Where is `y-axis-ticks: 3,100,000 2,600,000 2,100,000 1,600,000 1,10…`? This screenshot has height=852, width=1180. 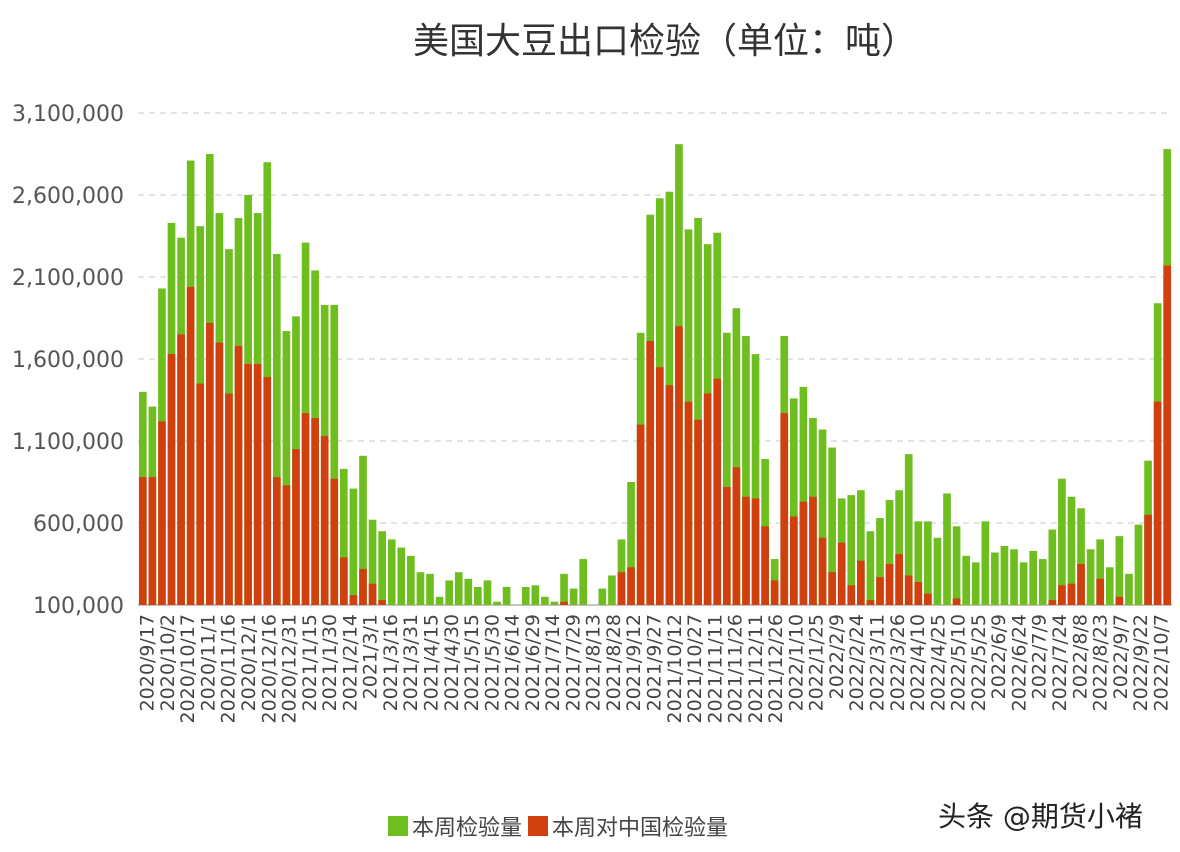
y-axis-ticks: 3,100,000 2,600,000 2,100,000 1,600,000 1,10… is located at coordinates (68, 360).